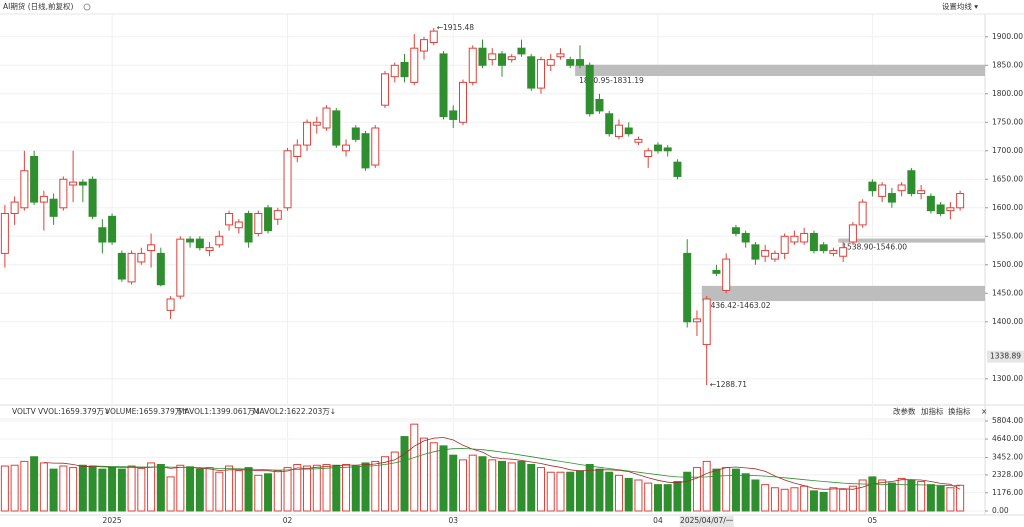 The image size is (1024, 527). I want to click on y-tick-label: 1400.00, so click(1007, 321).